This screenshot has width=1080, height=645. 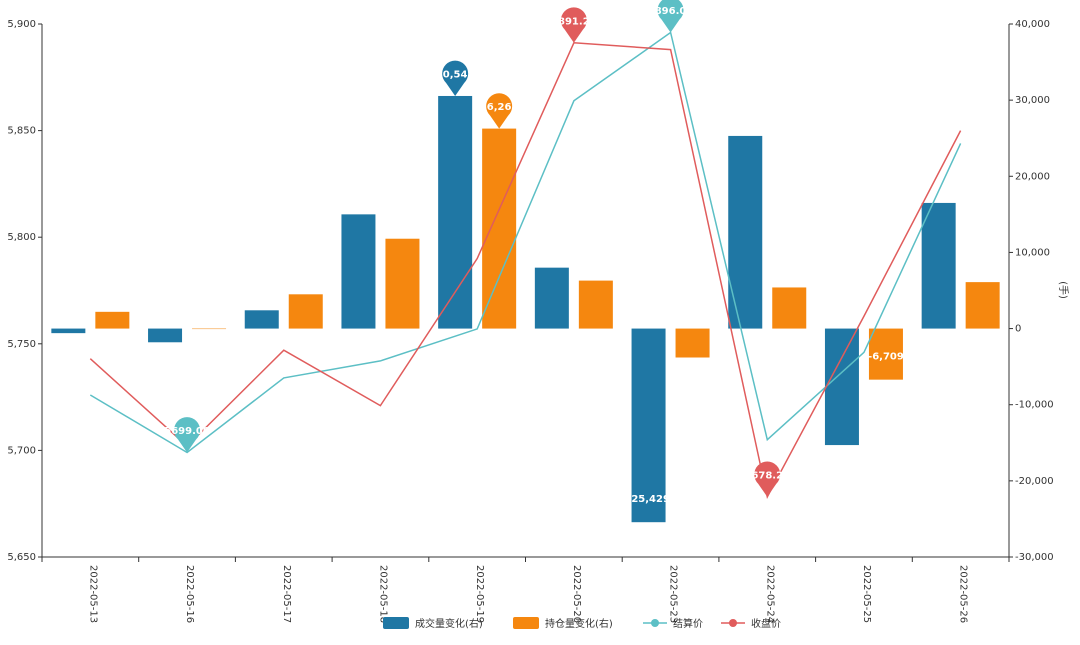 What do you see at coordinates (671, 11) in the screenshot?
I see `pin-label: 5896.00` at bounding box center [671, 11].